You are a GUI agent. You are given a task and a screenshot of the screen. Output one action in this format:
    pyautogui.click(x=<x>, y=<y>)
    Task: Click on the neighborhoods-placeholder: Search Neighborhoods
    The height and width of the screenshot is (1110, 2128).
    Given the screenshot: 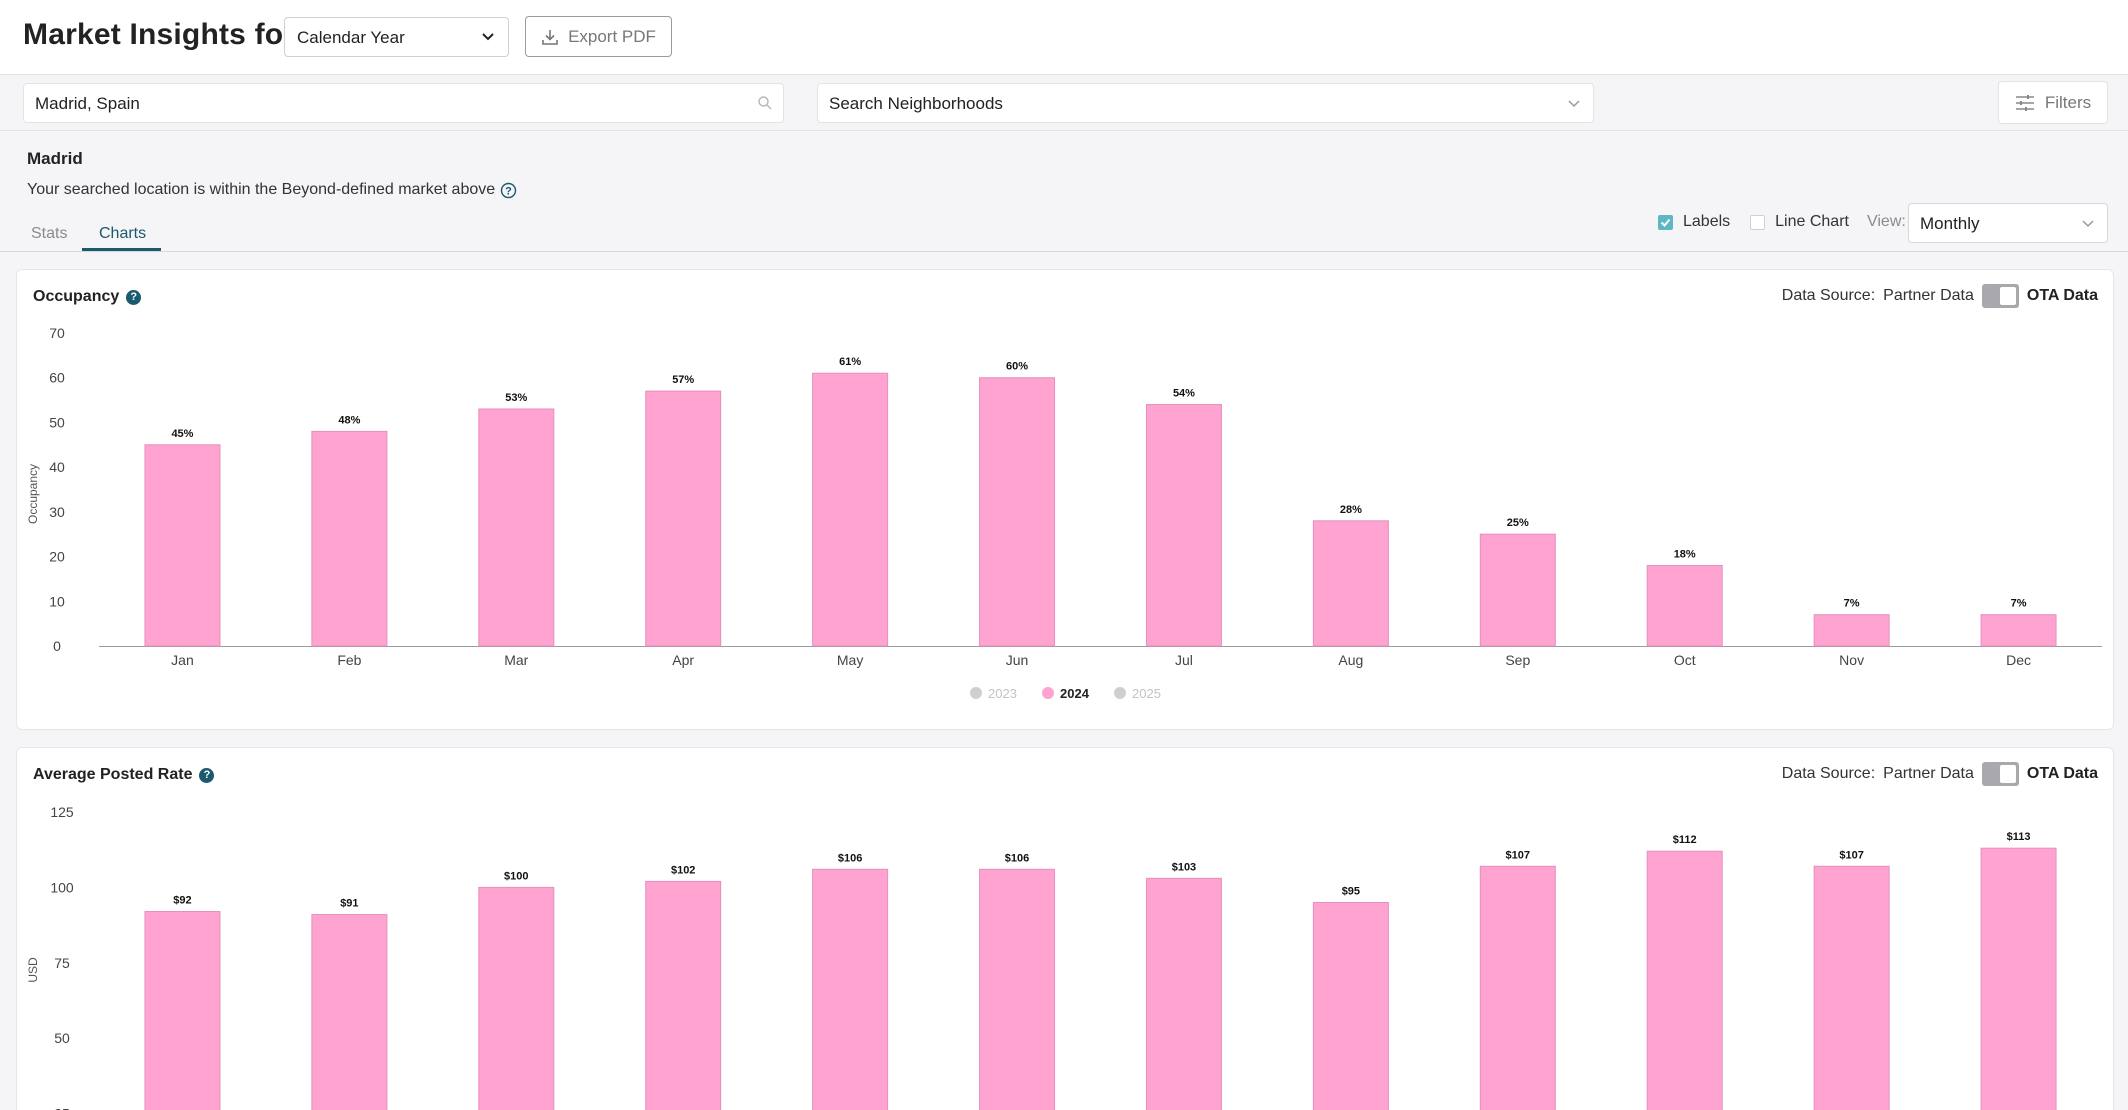 What is the action you would take?
    pyautogui.click(x=916, y=103)
    